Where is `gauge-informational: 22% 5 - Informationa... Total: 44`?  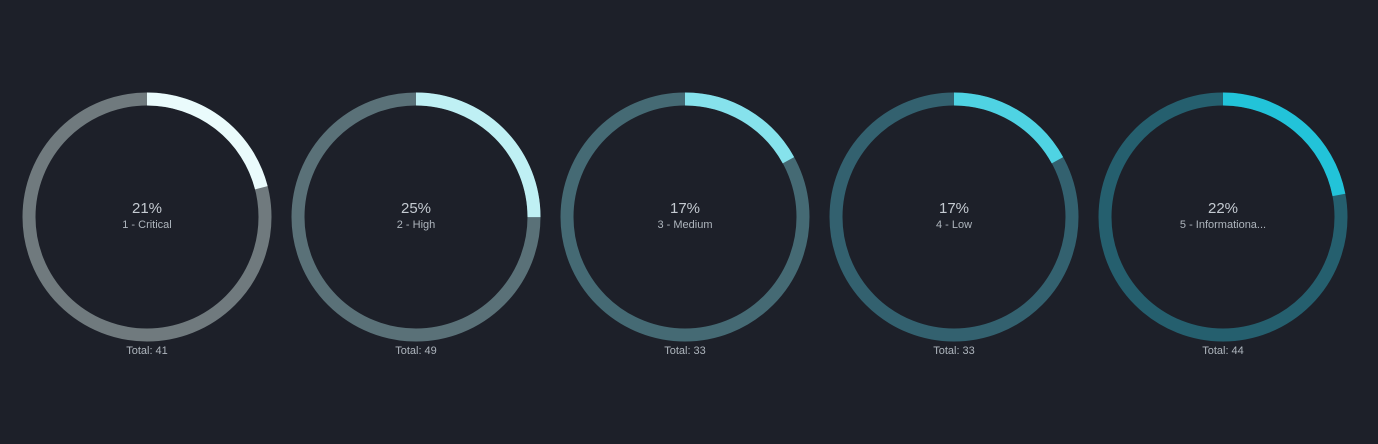
gauge-informational: 22% 5 - Informationa... Total: 44 is located at coordinates (1223, 227).